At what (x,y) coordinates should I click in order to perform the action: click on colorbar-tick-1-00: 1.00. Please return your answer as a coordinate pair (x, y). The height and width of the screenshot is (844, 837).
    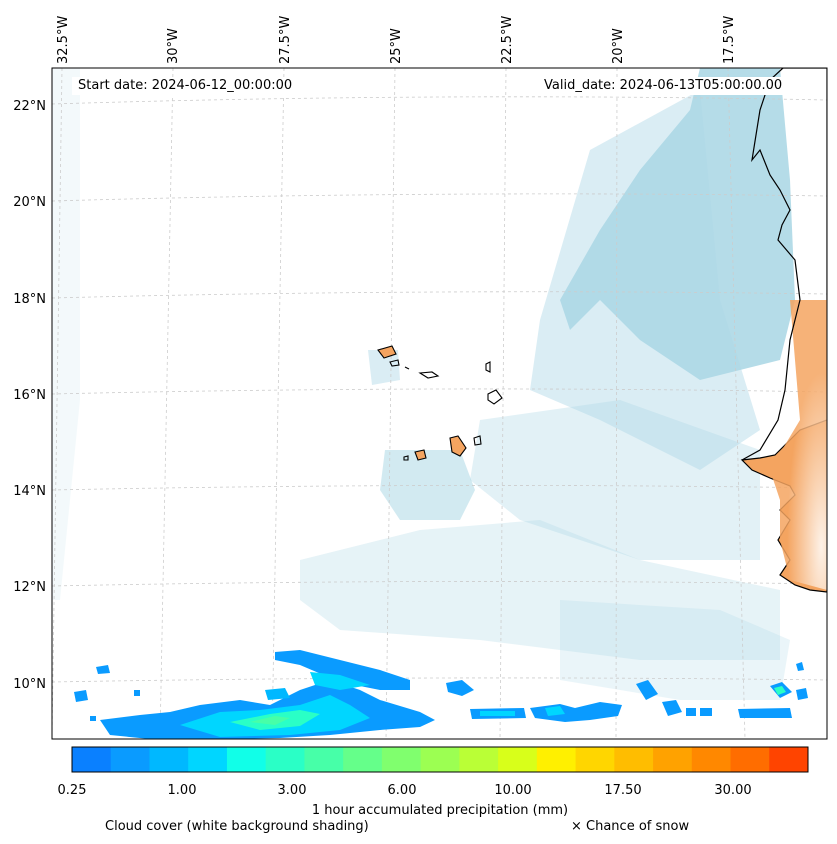
    Looking at the image, I should click on (182, 790).